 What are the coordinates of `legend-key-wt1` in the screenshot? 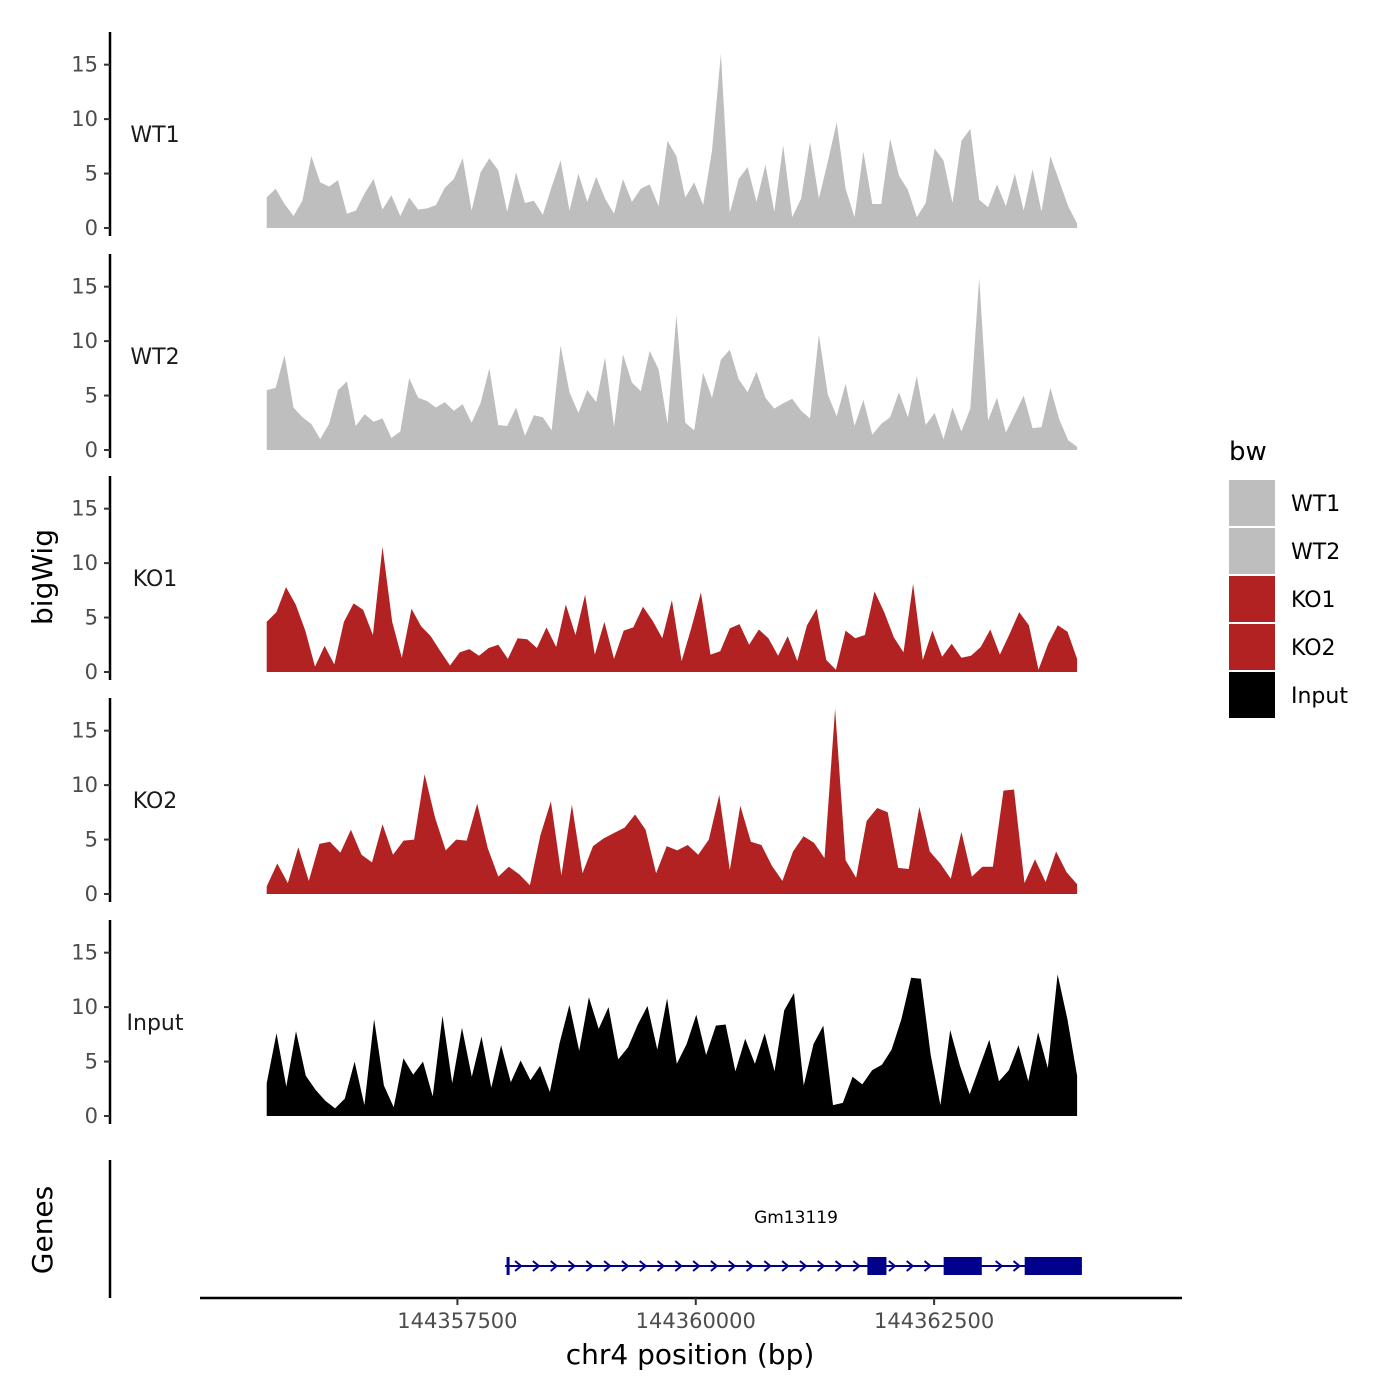 It's located at (1252, 503).